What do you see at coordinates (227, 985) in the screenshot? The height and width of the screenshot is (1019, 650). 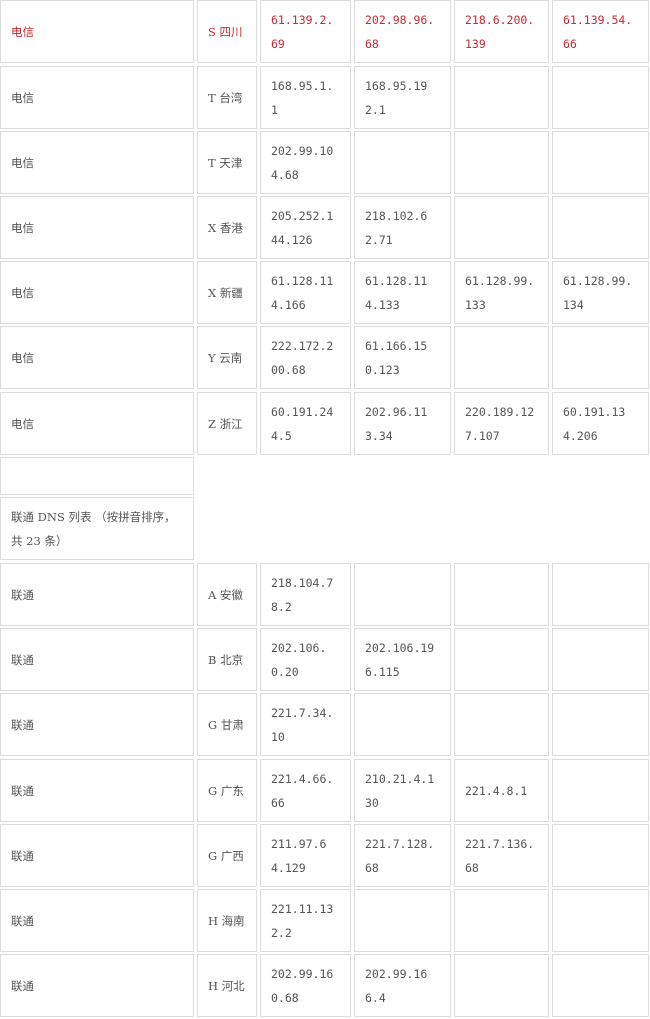 I see `region-cell: H 河北` at bounding box center [227, 985].